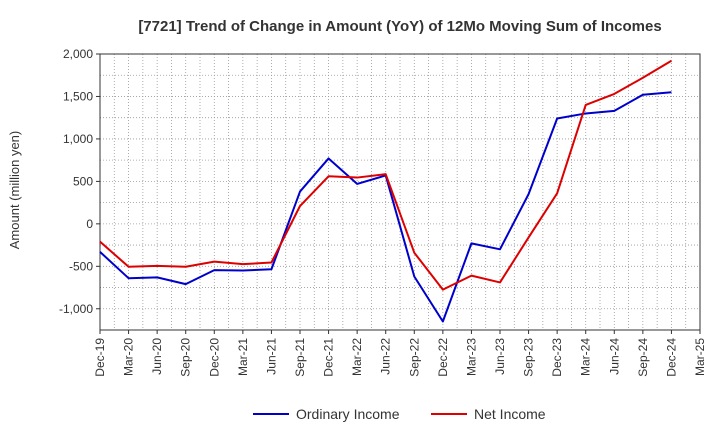  Describe the element at coordinates (100, 357) in the screenshot. I see `x-tick-label: Dec-19` at that location.